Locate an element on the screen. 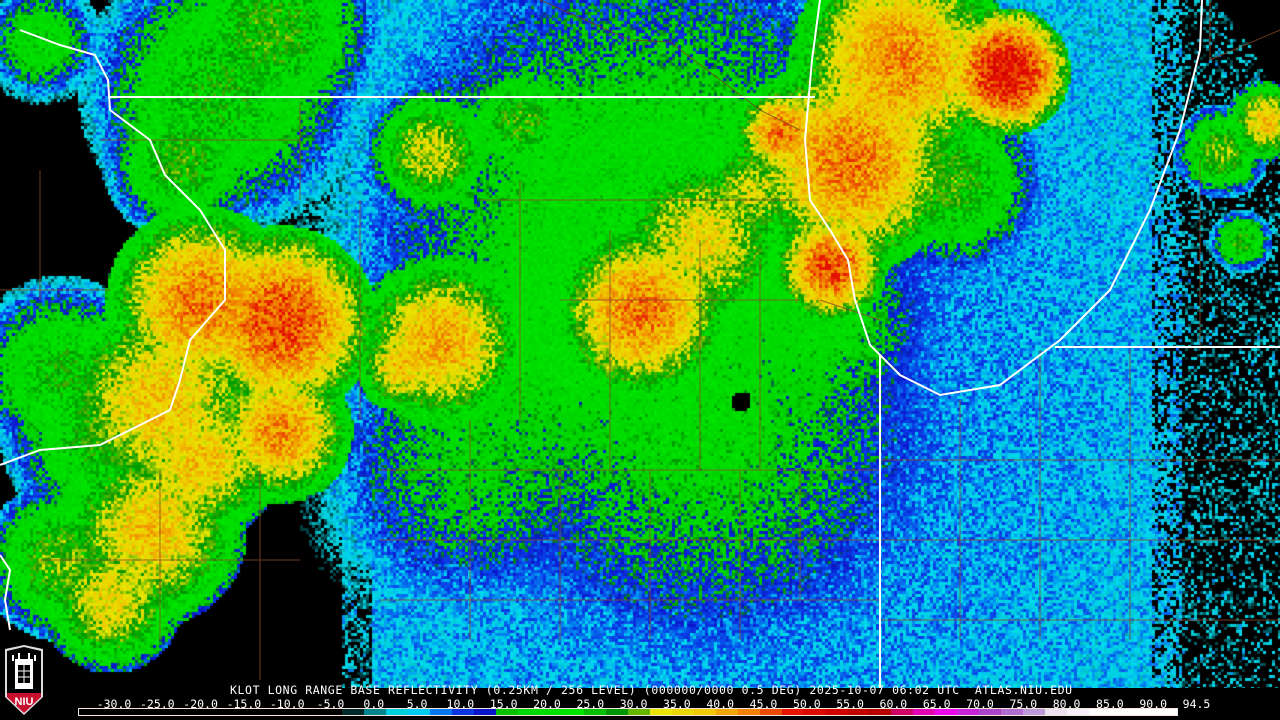 The width and height of the screenshot is (1280, 720). border-ia-il is located at coordinates (113, 247).